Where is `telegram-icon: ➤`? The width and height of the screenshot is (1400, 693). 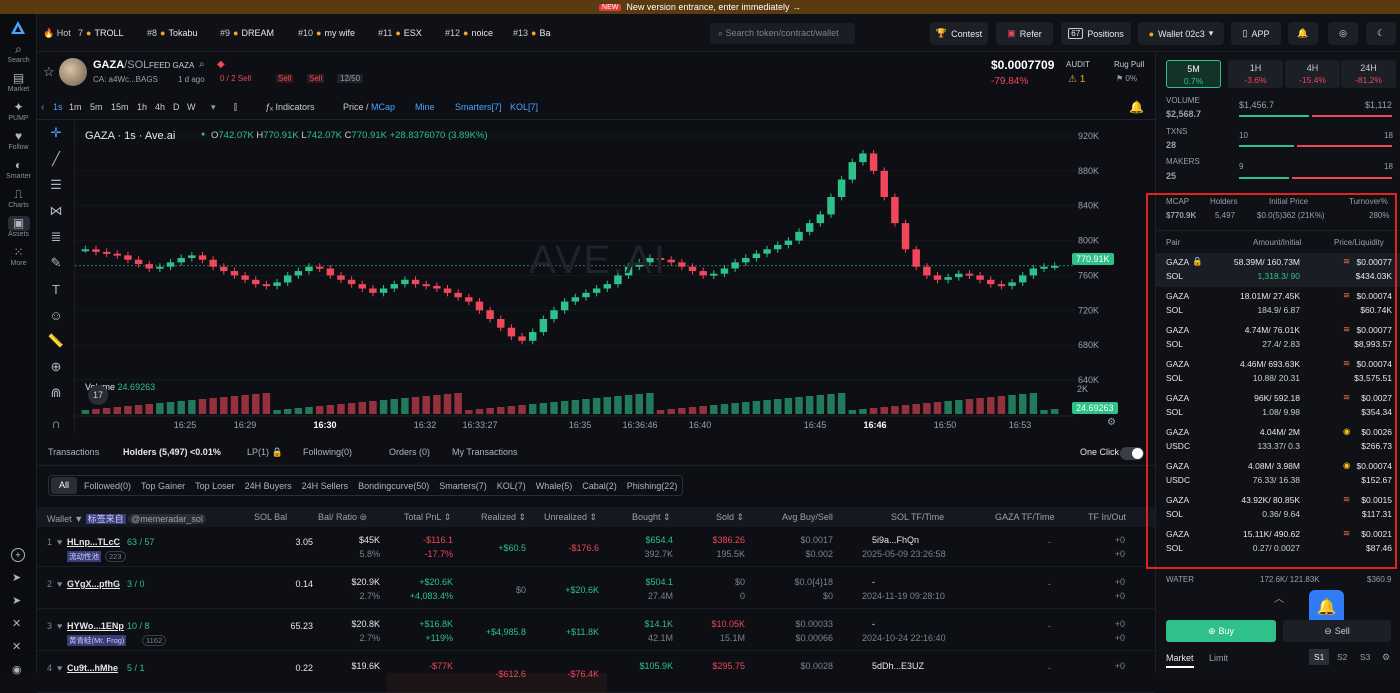 telegram-icon: ➤ is located at coordinates (17, 578).